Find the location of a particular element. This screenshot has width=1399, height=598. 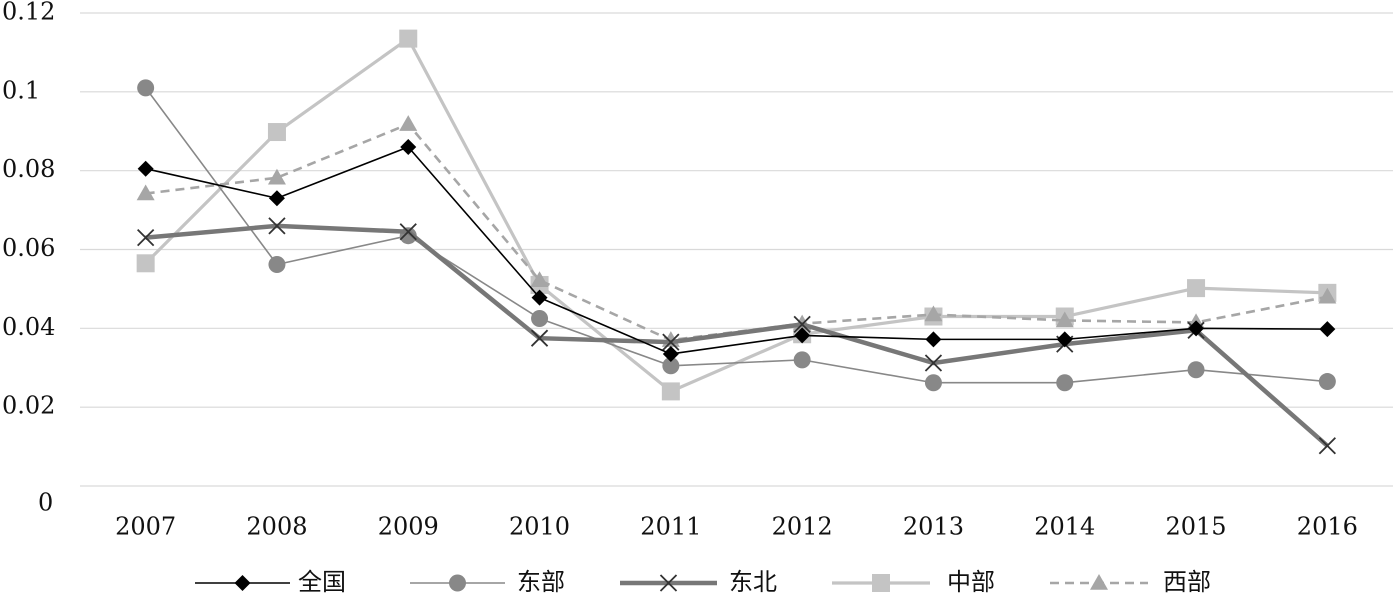

y-axis: 0 0.02 0.04 0.06 0.08 0.1 0.12 is located at coordinates (28, 258).